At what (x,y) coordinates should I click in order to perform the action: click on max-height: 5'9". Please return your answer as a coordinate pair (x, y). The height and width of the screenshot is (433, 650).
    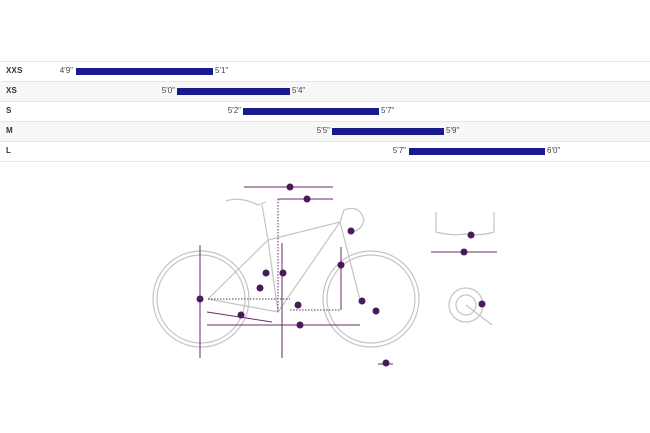
    Looking at the image, I should click on (453, 130).